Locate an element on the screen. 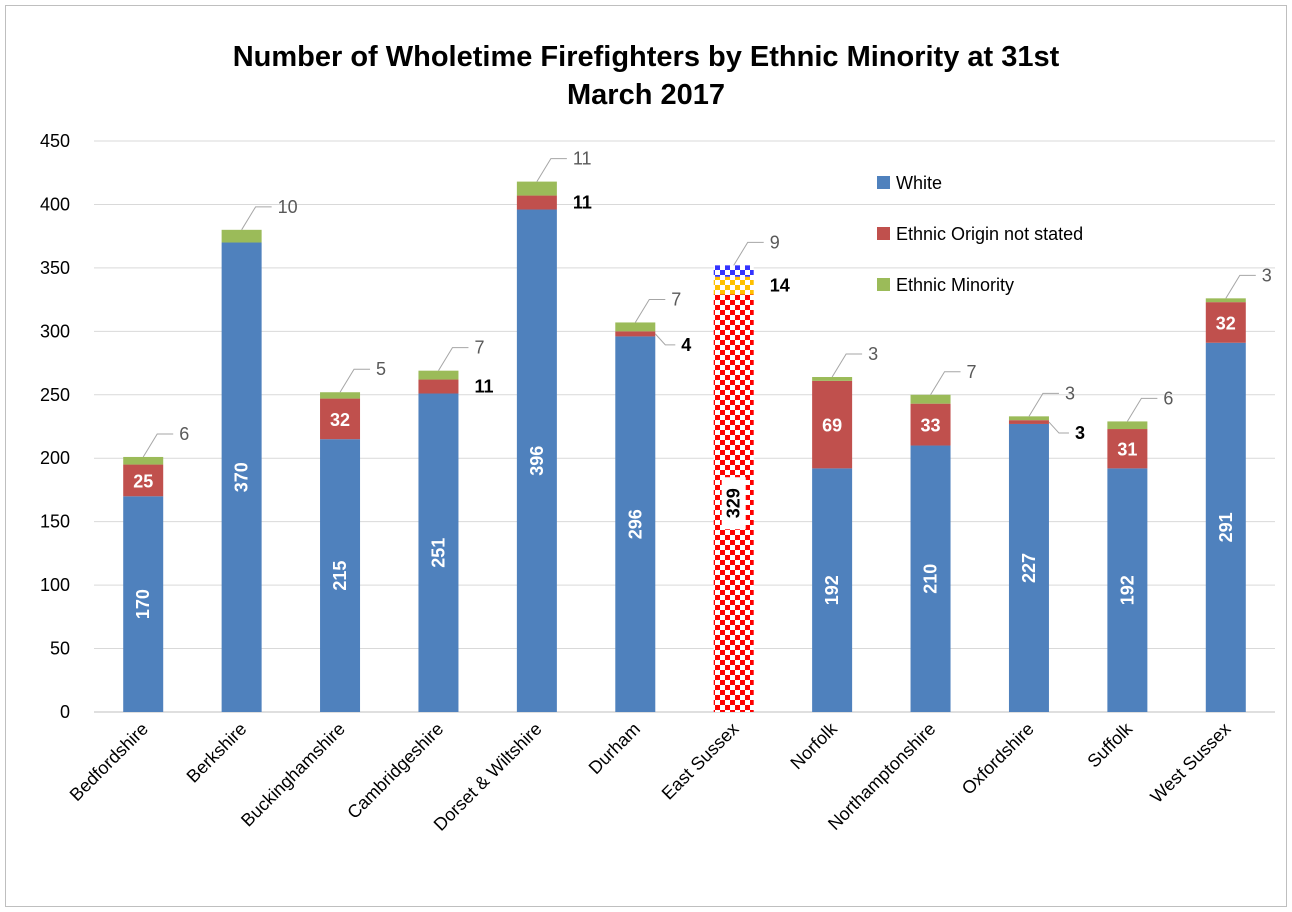  y-tick-100: 100 is located at coordinates (55, 585).